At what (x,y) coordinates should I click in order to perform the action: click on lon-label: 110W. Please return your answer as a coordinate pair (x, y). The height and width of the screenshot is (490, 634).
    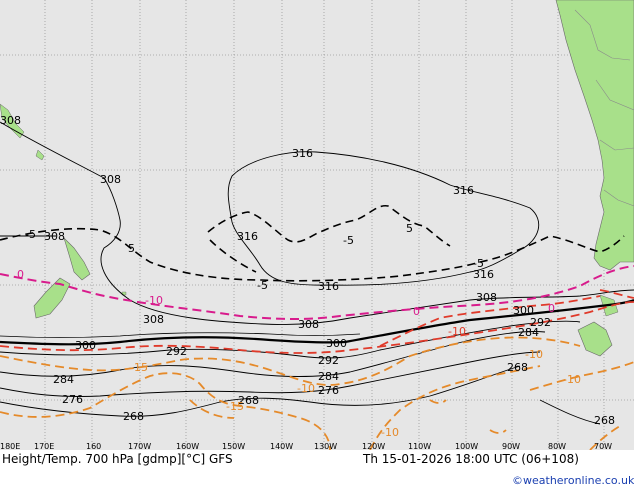
    Looking at the image, I should click on (419, 446).